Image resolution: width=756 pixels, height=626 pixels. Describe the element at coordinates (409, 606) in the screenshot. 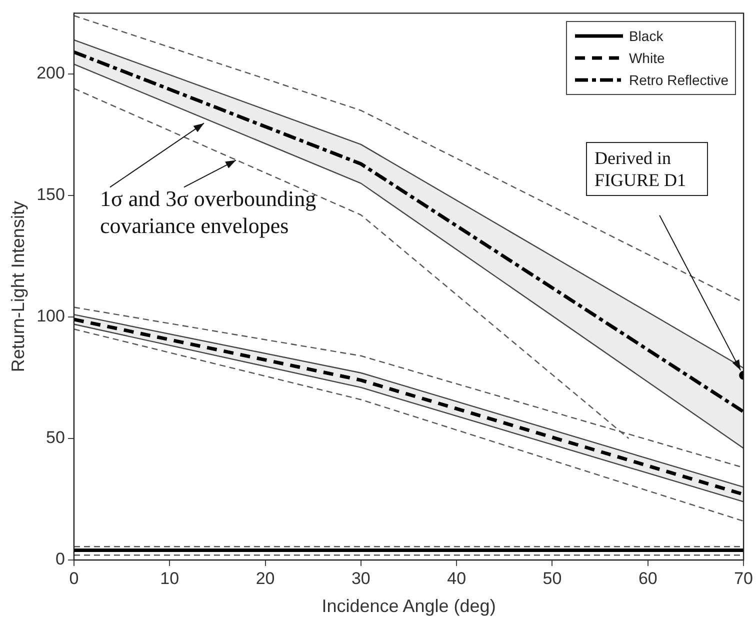

I see `x-axis-title: Incidence Angle (deg)` at that location.